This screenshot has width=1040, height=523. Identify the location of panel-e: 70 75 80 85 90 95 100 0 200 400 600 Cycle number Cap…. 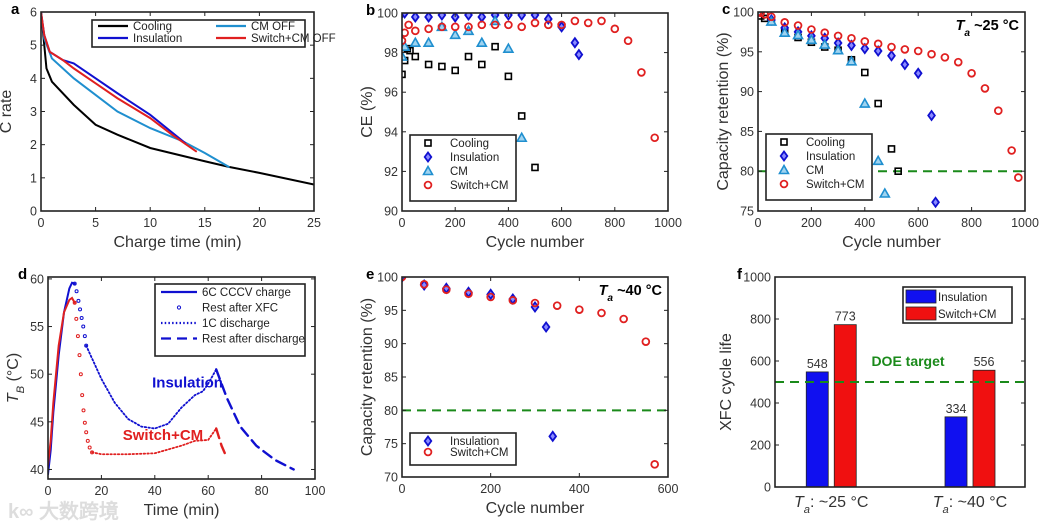
(518, 391).